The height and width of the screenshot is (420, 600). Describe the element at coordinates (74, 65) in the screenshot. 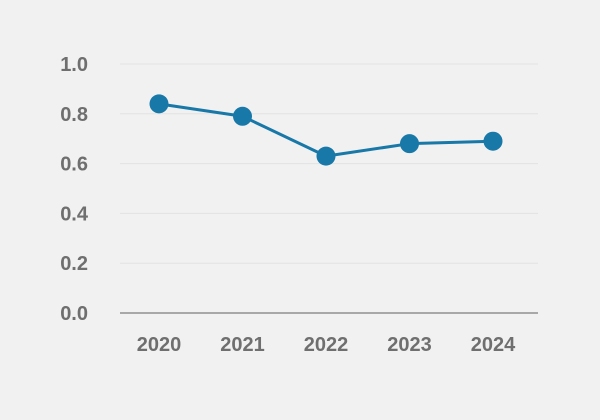

I see `y-tick-label: 1.0` at that location.